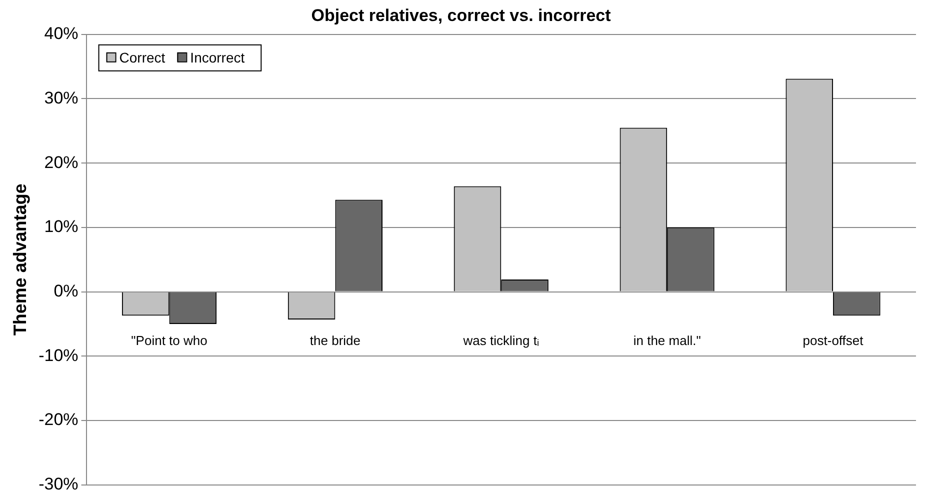 The image size is (926, 498). What do you see at coordinates (66, 290) in the screenshot?
I see `y-tick-label: 0%` at bounding box center [66, 290].